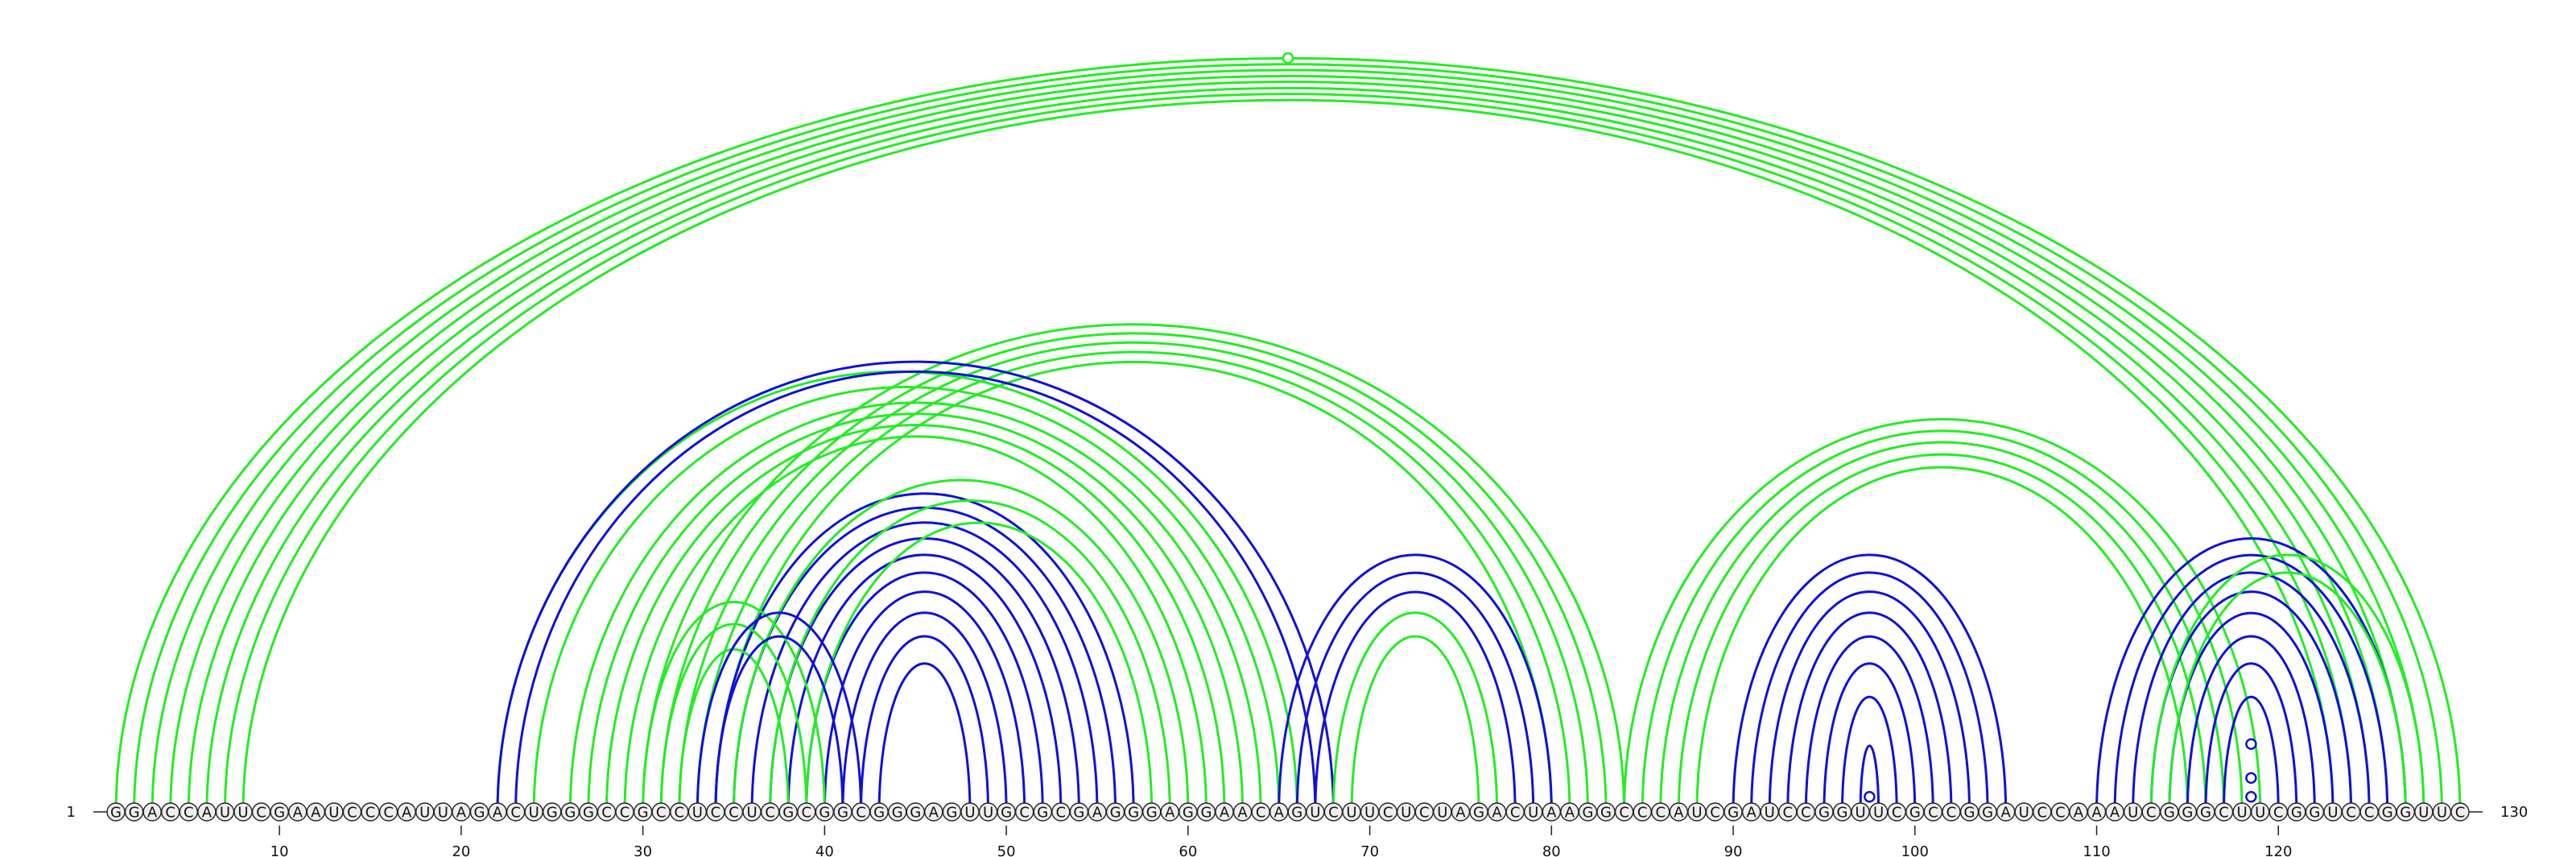  What do you see at coordinates (824, 850) in the screenshot?
I see `tick-label: 40` at bounding box center [824, 850].